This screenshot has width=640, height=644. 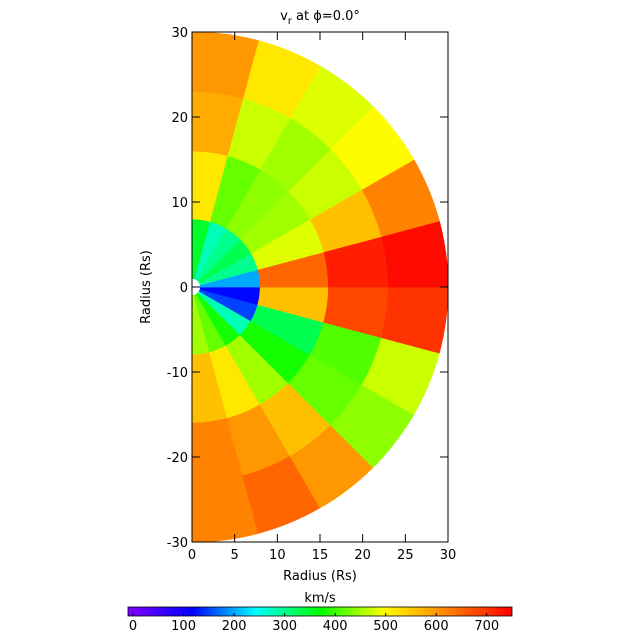 What do you see at coordinates (183, 626) in the screenshot?
I see `colorbar-tick-label: 100` at bounding box center [183, 626].